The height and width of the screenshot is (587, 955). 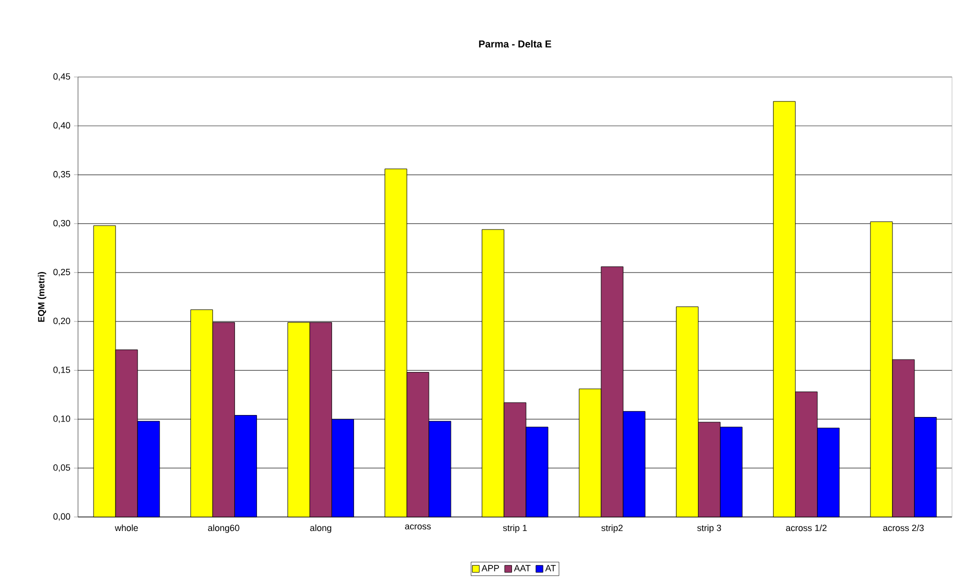 I want to click on legend-label: AAT, so click(x=522, y=568).